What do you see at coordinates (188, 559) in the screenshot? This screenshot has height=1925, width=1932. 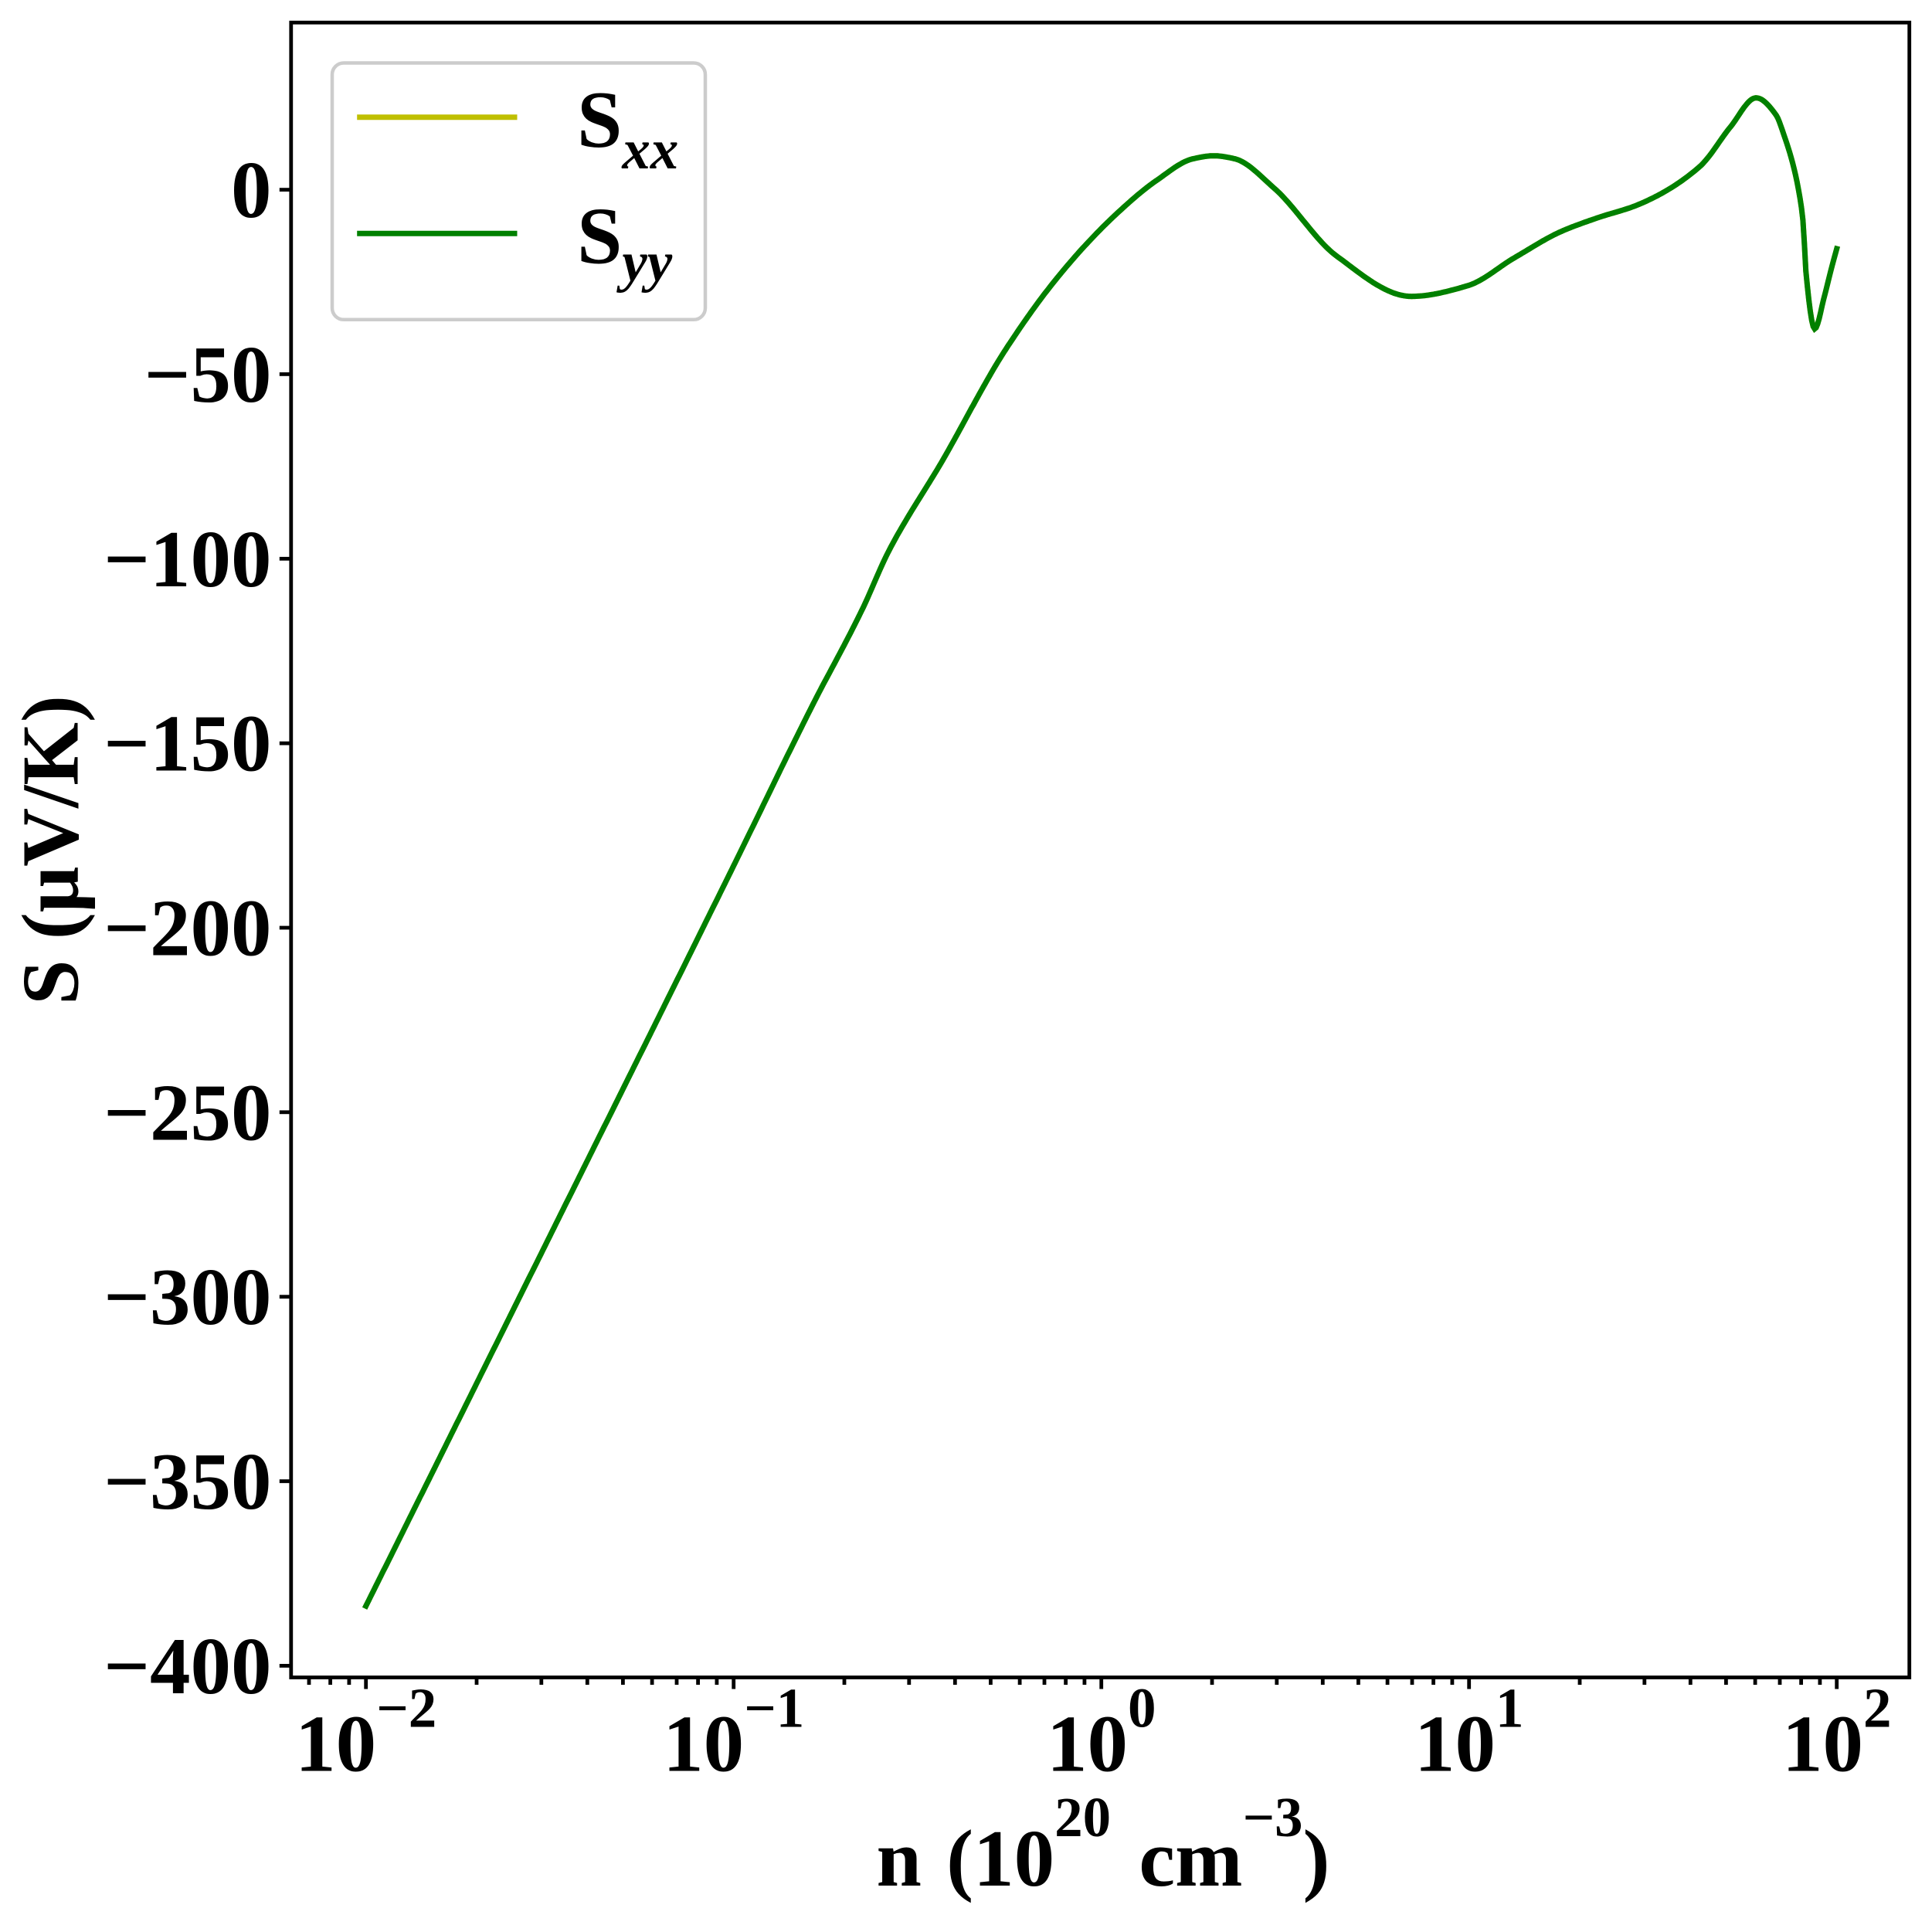 I see `svg-text: −100` at bounding box center [188, 559].